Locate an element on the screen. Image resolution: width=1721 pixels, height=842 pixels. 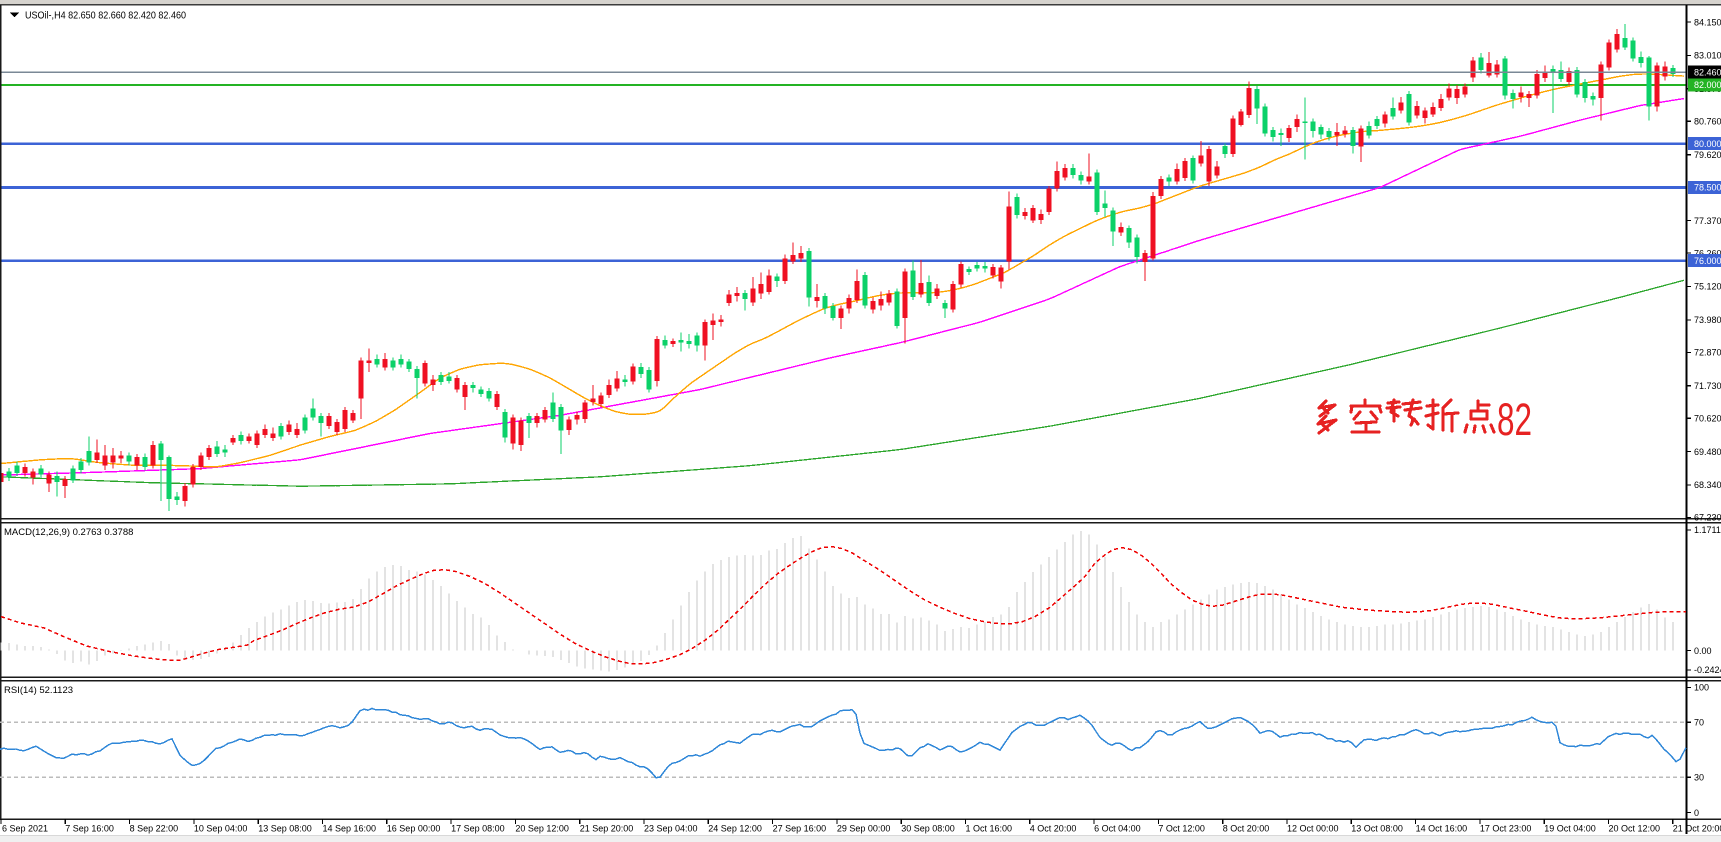
svg-text: 72.870 is located at coordinates (1707, 353).